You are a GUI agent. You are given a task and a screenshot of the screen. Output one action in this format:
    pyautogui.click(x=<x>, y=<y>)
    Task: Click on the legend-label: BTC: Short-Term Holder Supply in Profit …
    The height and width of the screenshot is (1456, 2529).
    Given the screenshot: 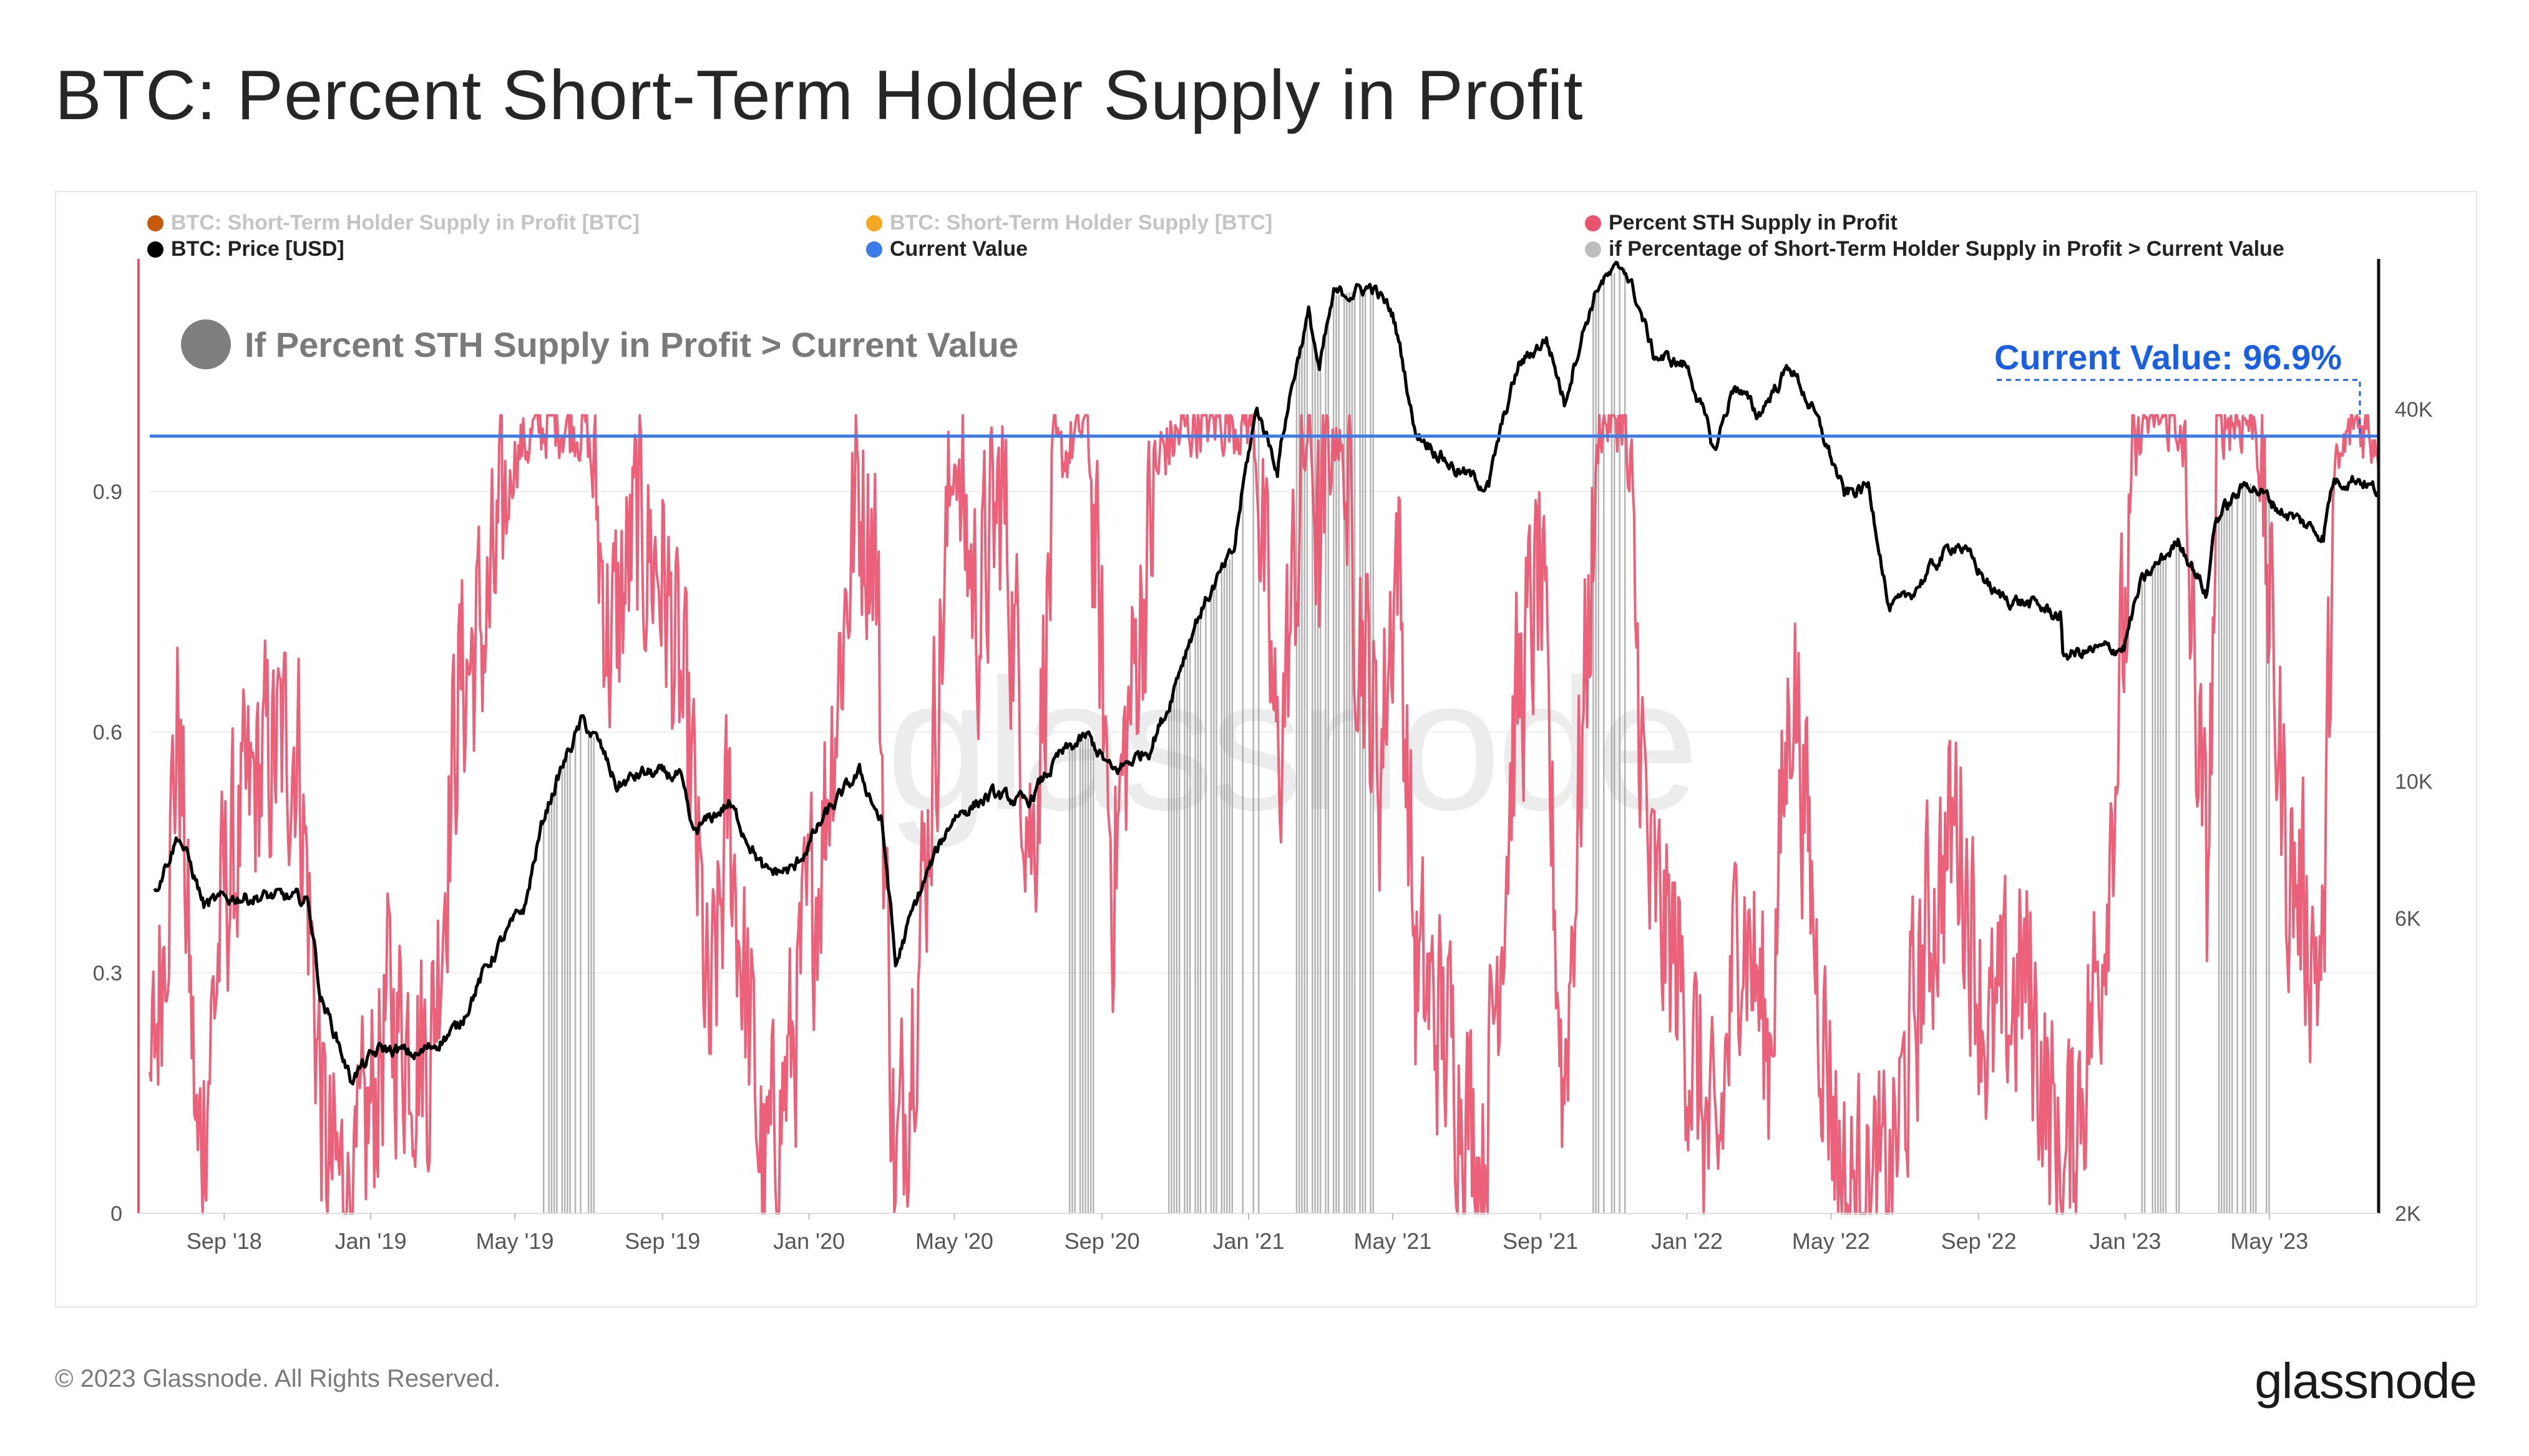 What is the action you would take?
    pyautogui.click(x=405, y=223)
    